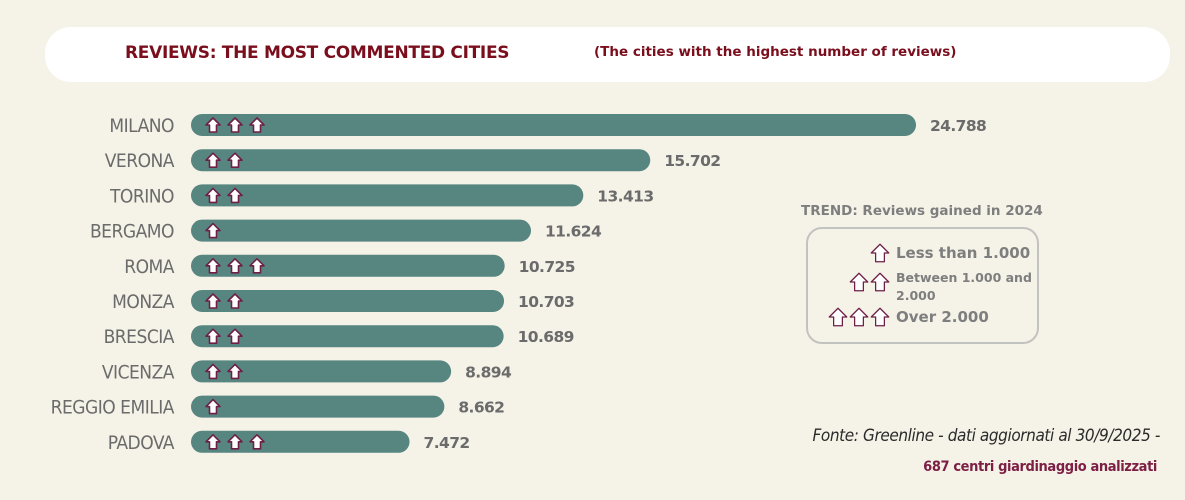  What do you see at coordinates (447, 443) in the screenshot?
I see `value-label: 7.472` at bounding box center [447, 443].